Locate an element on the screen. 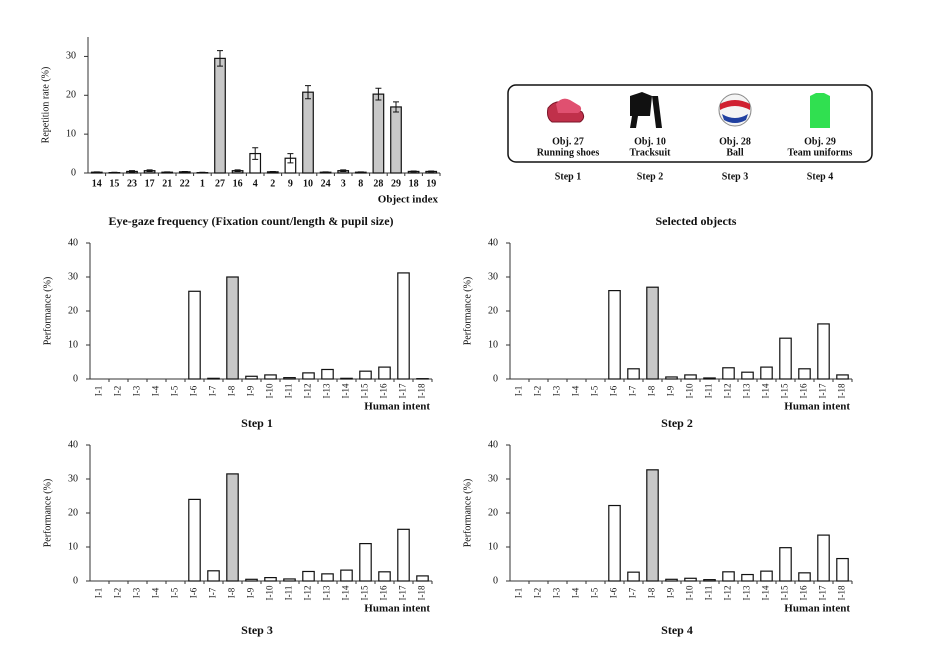 The image size is (938, 645). x-tick-label: I-17 is located at coordinates (403, 390).